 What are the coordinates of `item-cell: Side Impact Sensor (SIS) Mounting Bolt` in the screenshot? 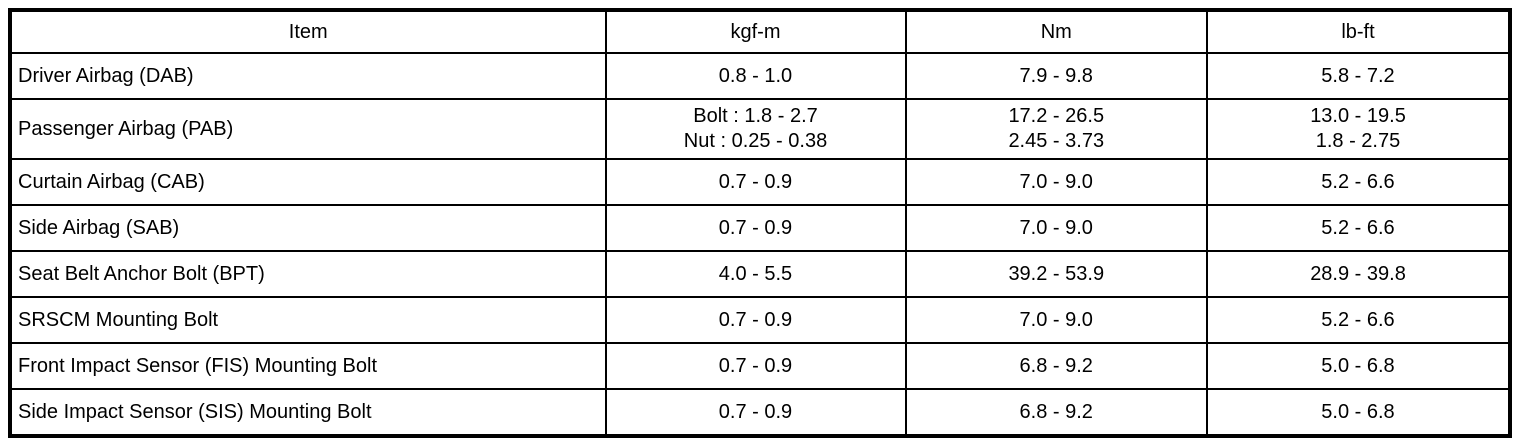 It's located at (308, 412).